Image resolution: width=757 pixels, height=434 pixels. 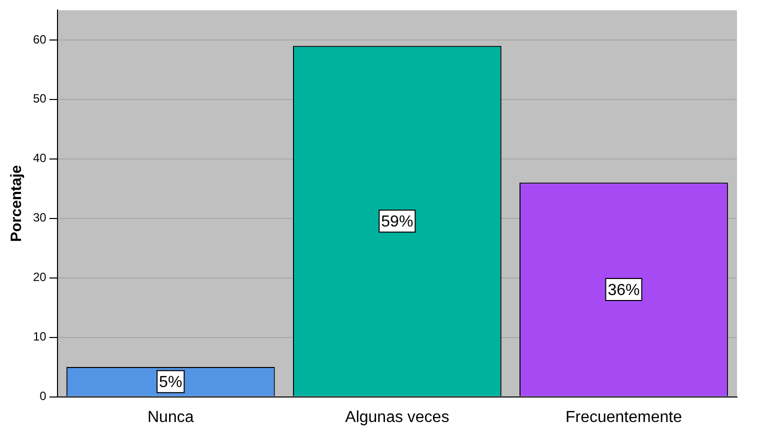 I want to click on y-tick-label: 50, so click(x=39, y=99).